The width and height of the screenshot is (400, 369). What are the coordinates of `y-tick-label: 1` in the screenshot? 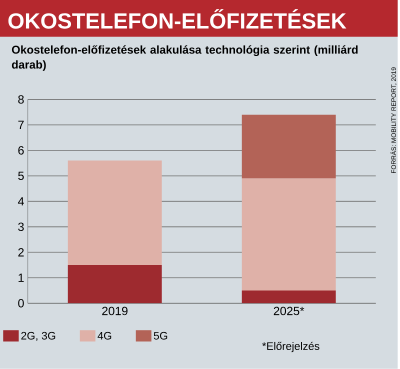 It's located at (21, 278).